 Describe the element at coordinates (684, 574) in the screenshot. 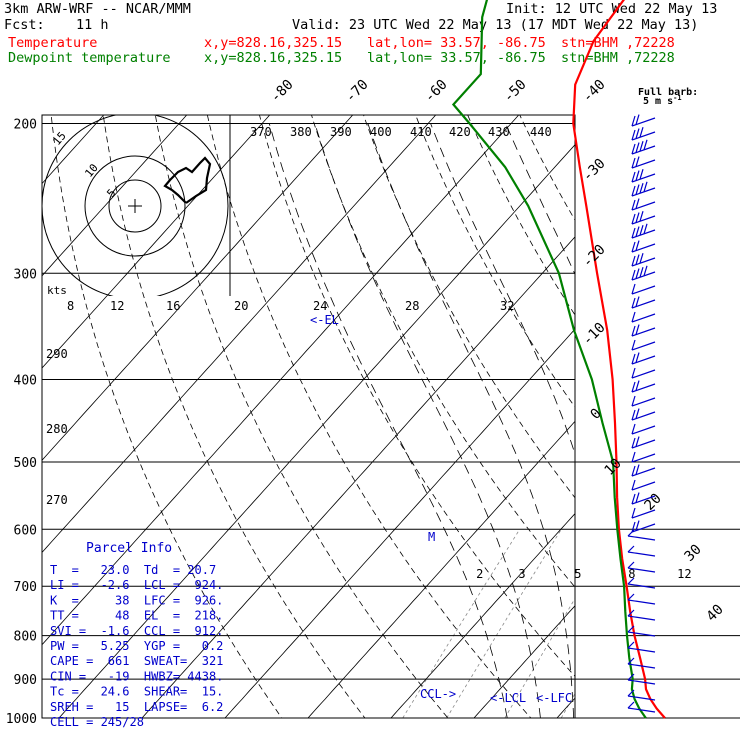

I see `mixing-ratio-label: 12` at that location.